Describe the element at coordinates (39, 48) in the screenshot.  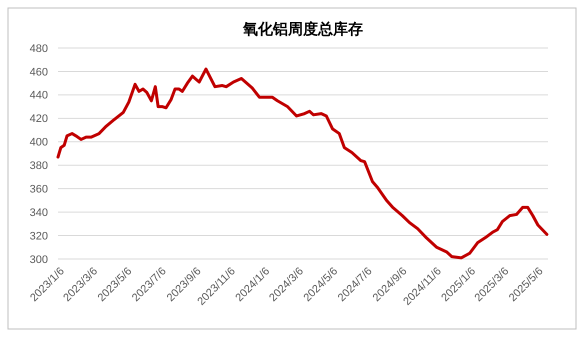
I see `y-tick-label: 480` at that location.